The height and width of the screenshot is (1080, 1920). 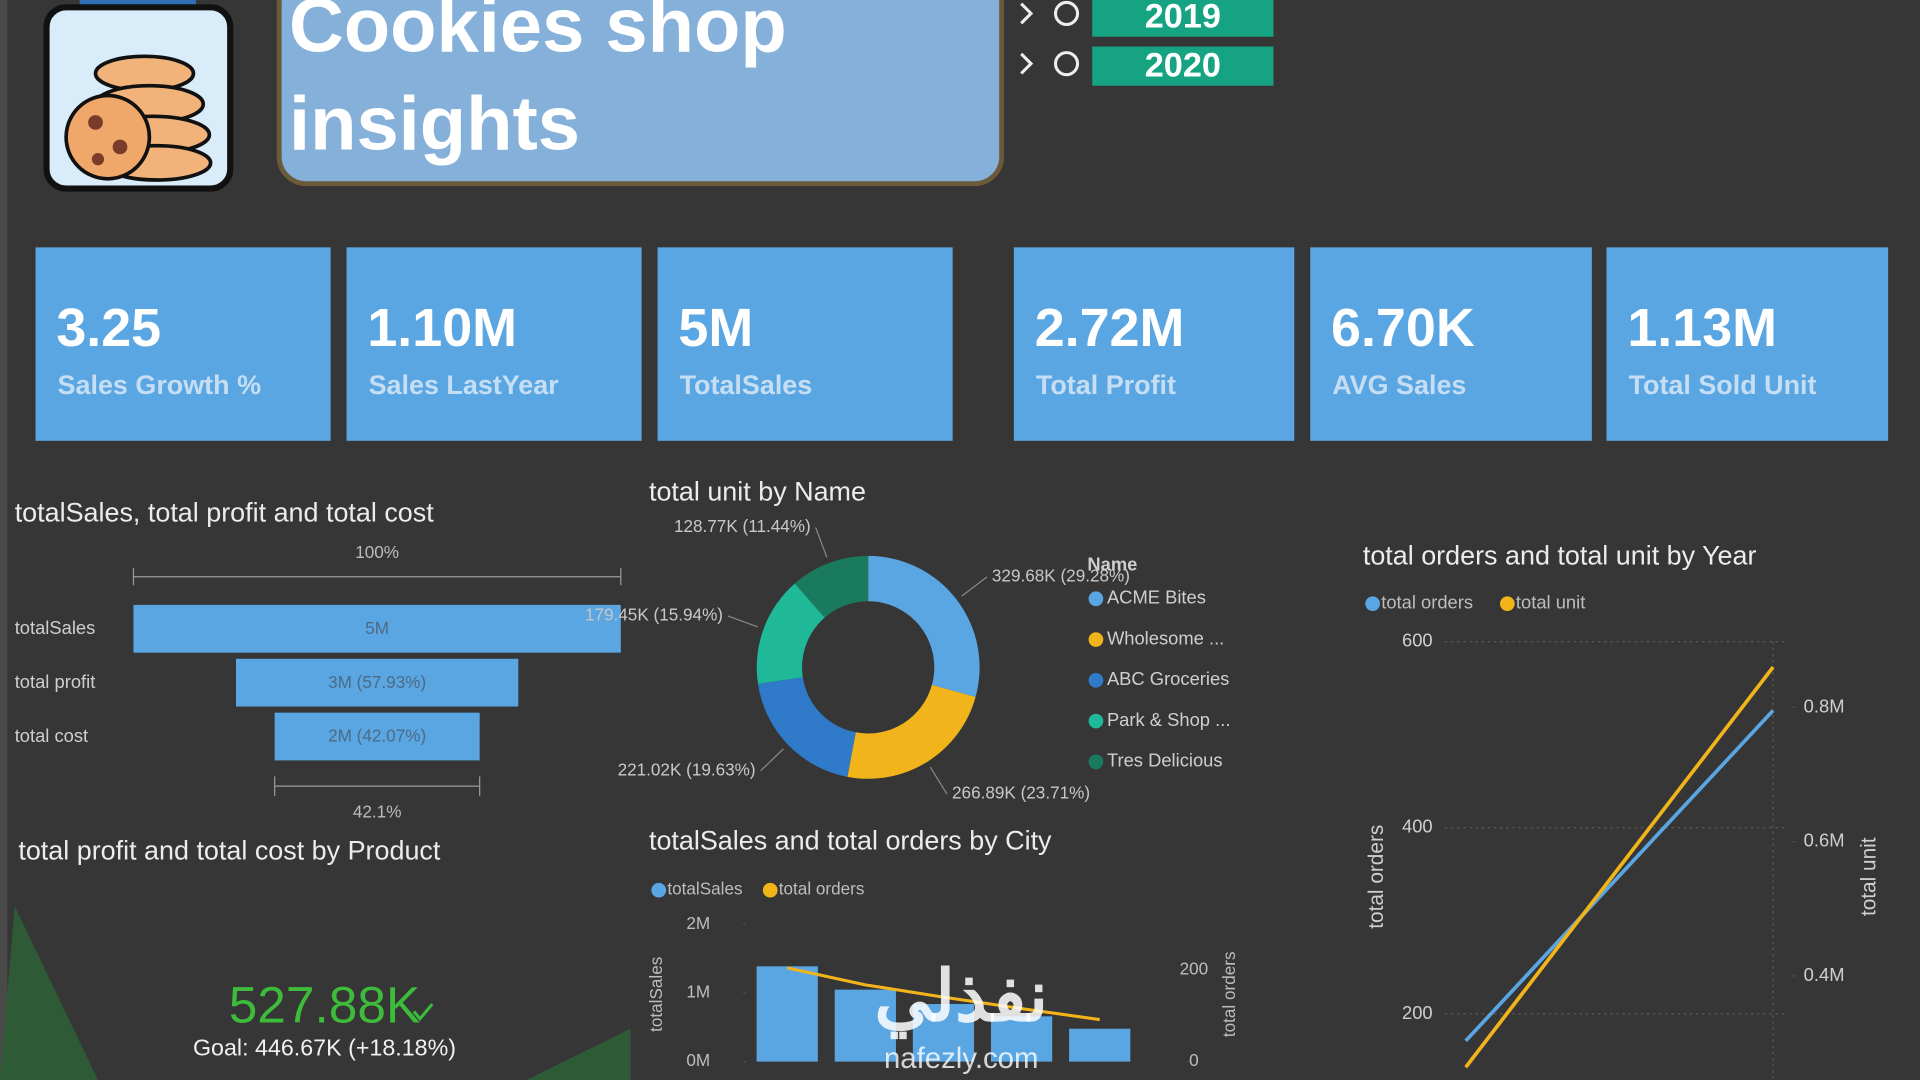 I want to click on kpi-label: Sales LastYear, so click(x=464, y=385).